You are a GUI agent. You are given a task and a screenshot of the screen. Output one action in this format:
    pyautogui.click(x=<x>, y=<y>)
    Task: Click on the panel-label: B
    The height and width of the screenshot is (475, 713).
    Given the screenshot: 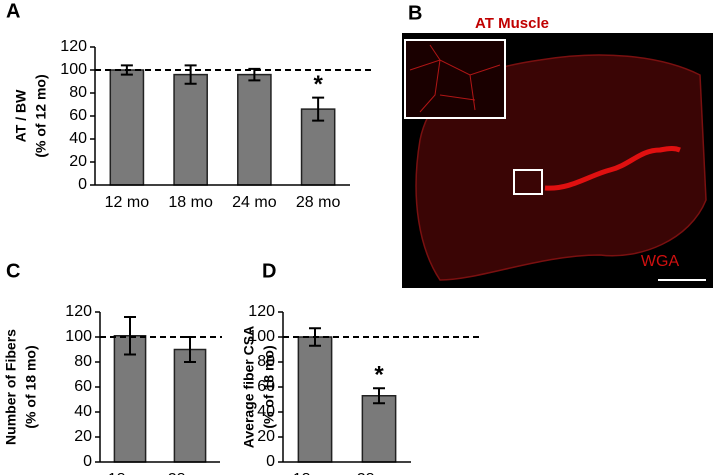 What is the action you would take?
    pyautogui.click(x=415, y=13)
    